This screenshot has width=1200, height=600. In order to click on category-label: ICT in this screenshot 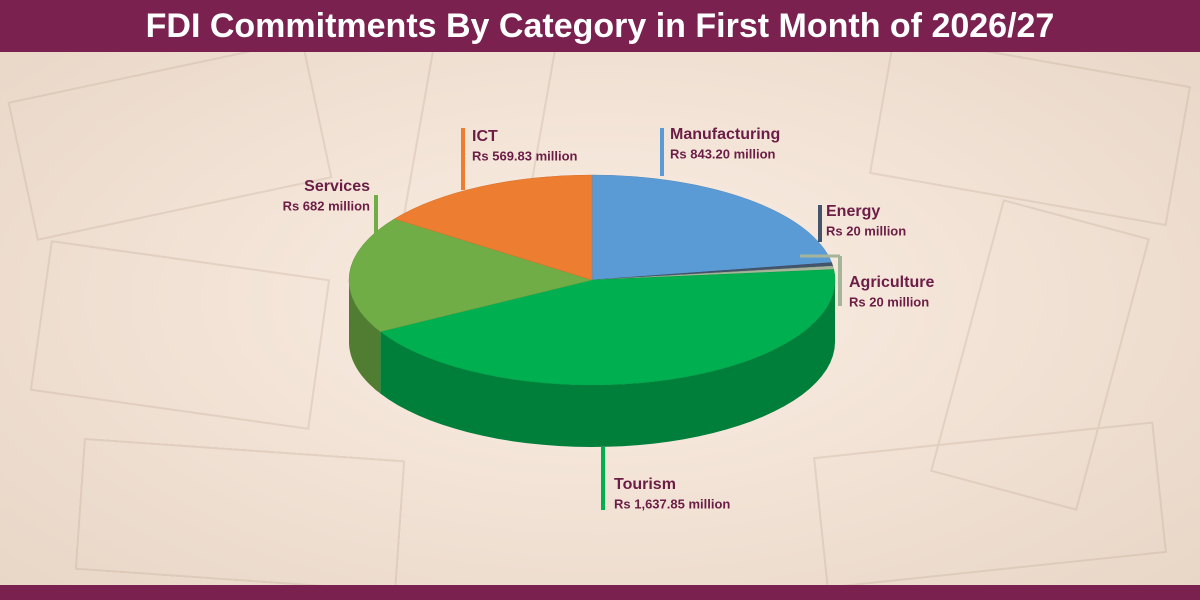, I will do `click(485, 136)`.